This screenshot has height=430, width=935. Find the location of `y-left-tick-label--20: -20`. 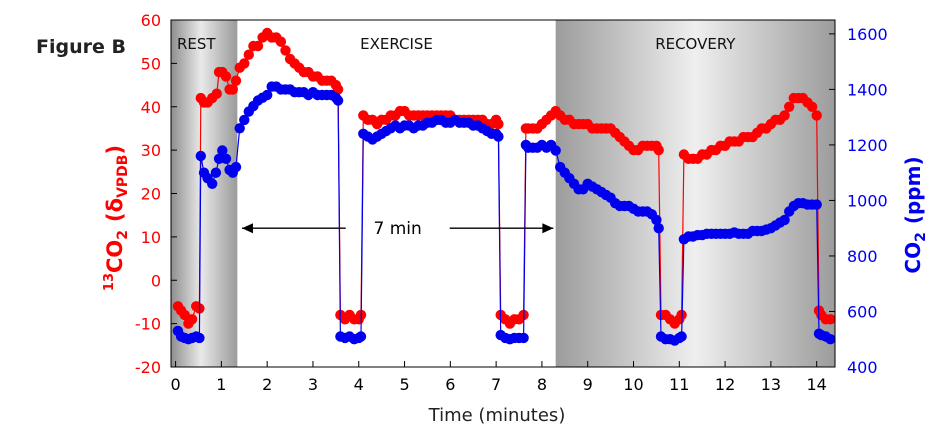

y-left-tick-label--20: -20 is located at coordinates (148, 367).